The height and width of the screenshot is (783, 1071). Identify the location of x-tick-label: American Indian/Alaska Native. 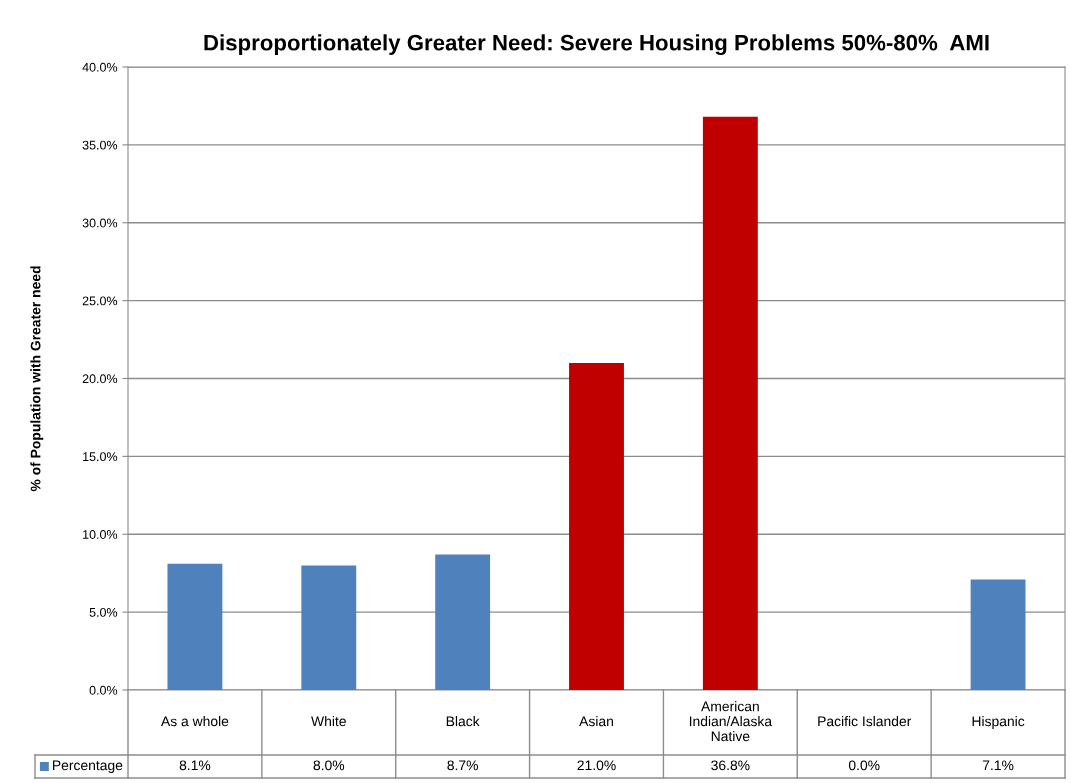
(731, 721).